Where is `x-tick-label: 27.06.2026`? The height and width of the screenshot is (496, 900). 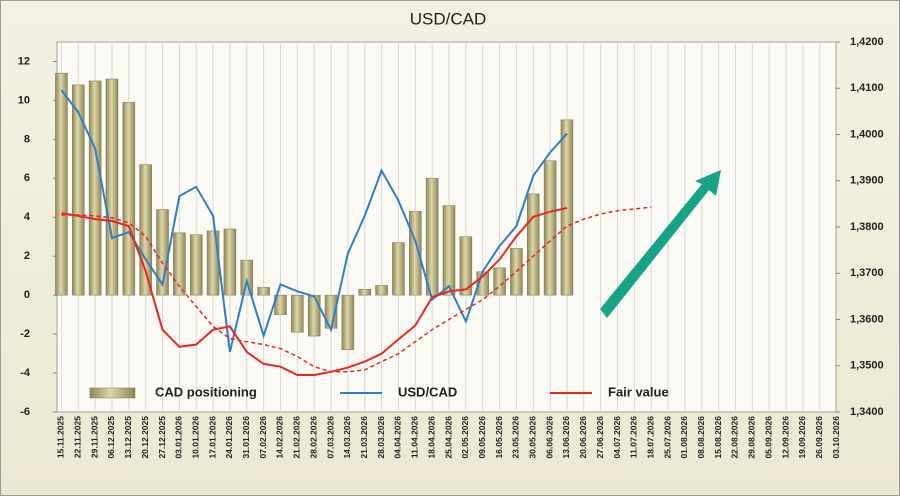
x-tick-label: 27.06.2026 is located at coordinates (600, 437).